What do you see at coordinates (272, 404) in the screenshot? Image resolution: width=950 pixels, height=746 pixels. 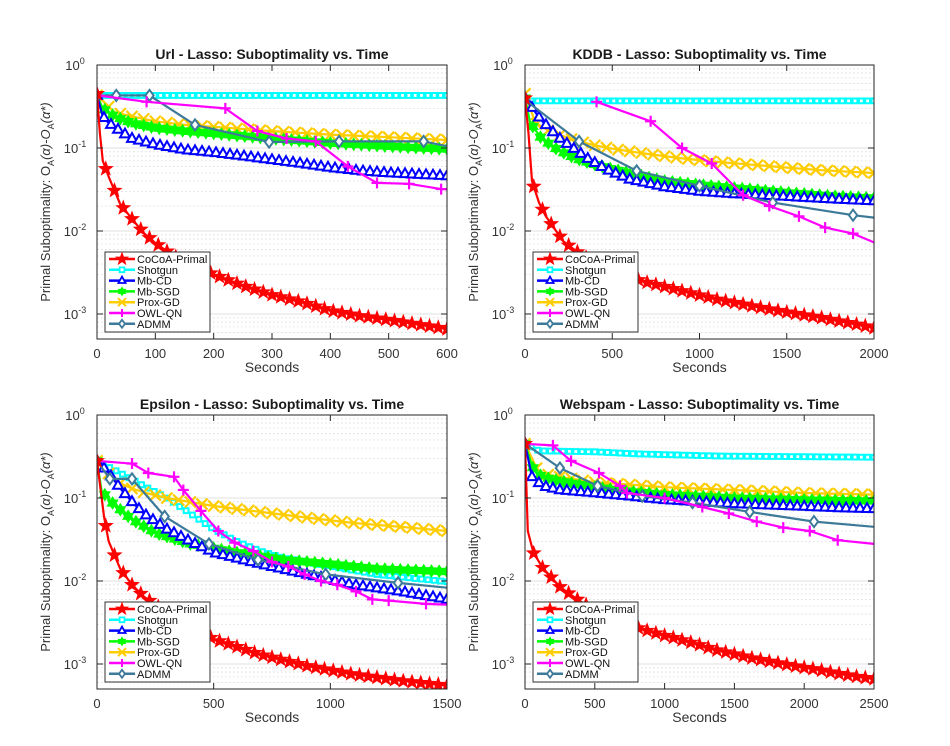 I see `chart-title: Epsilon - Lasso: Suboptimality vs. Time` at bounding box center [272, 404].